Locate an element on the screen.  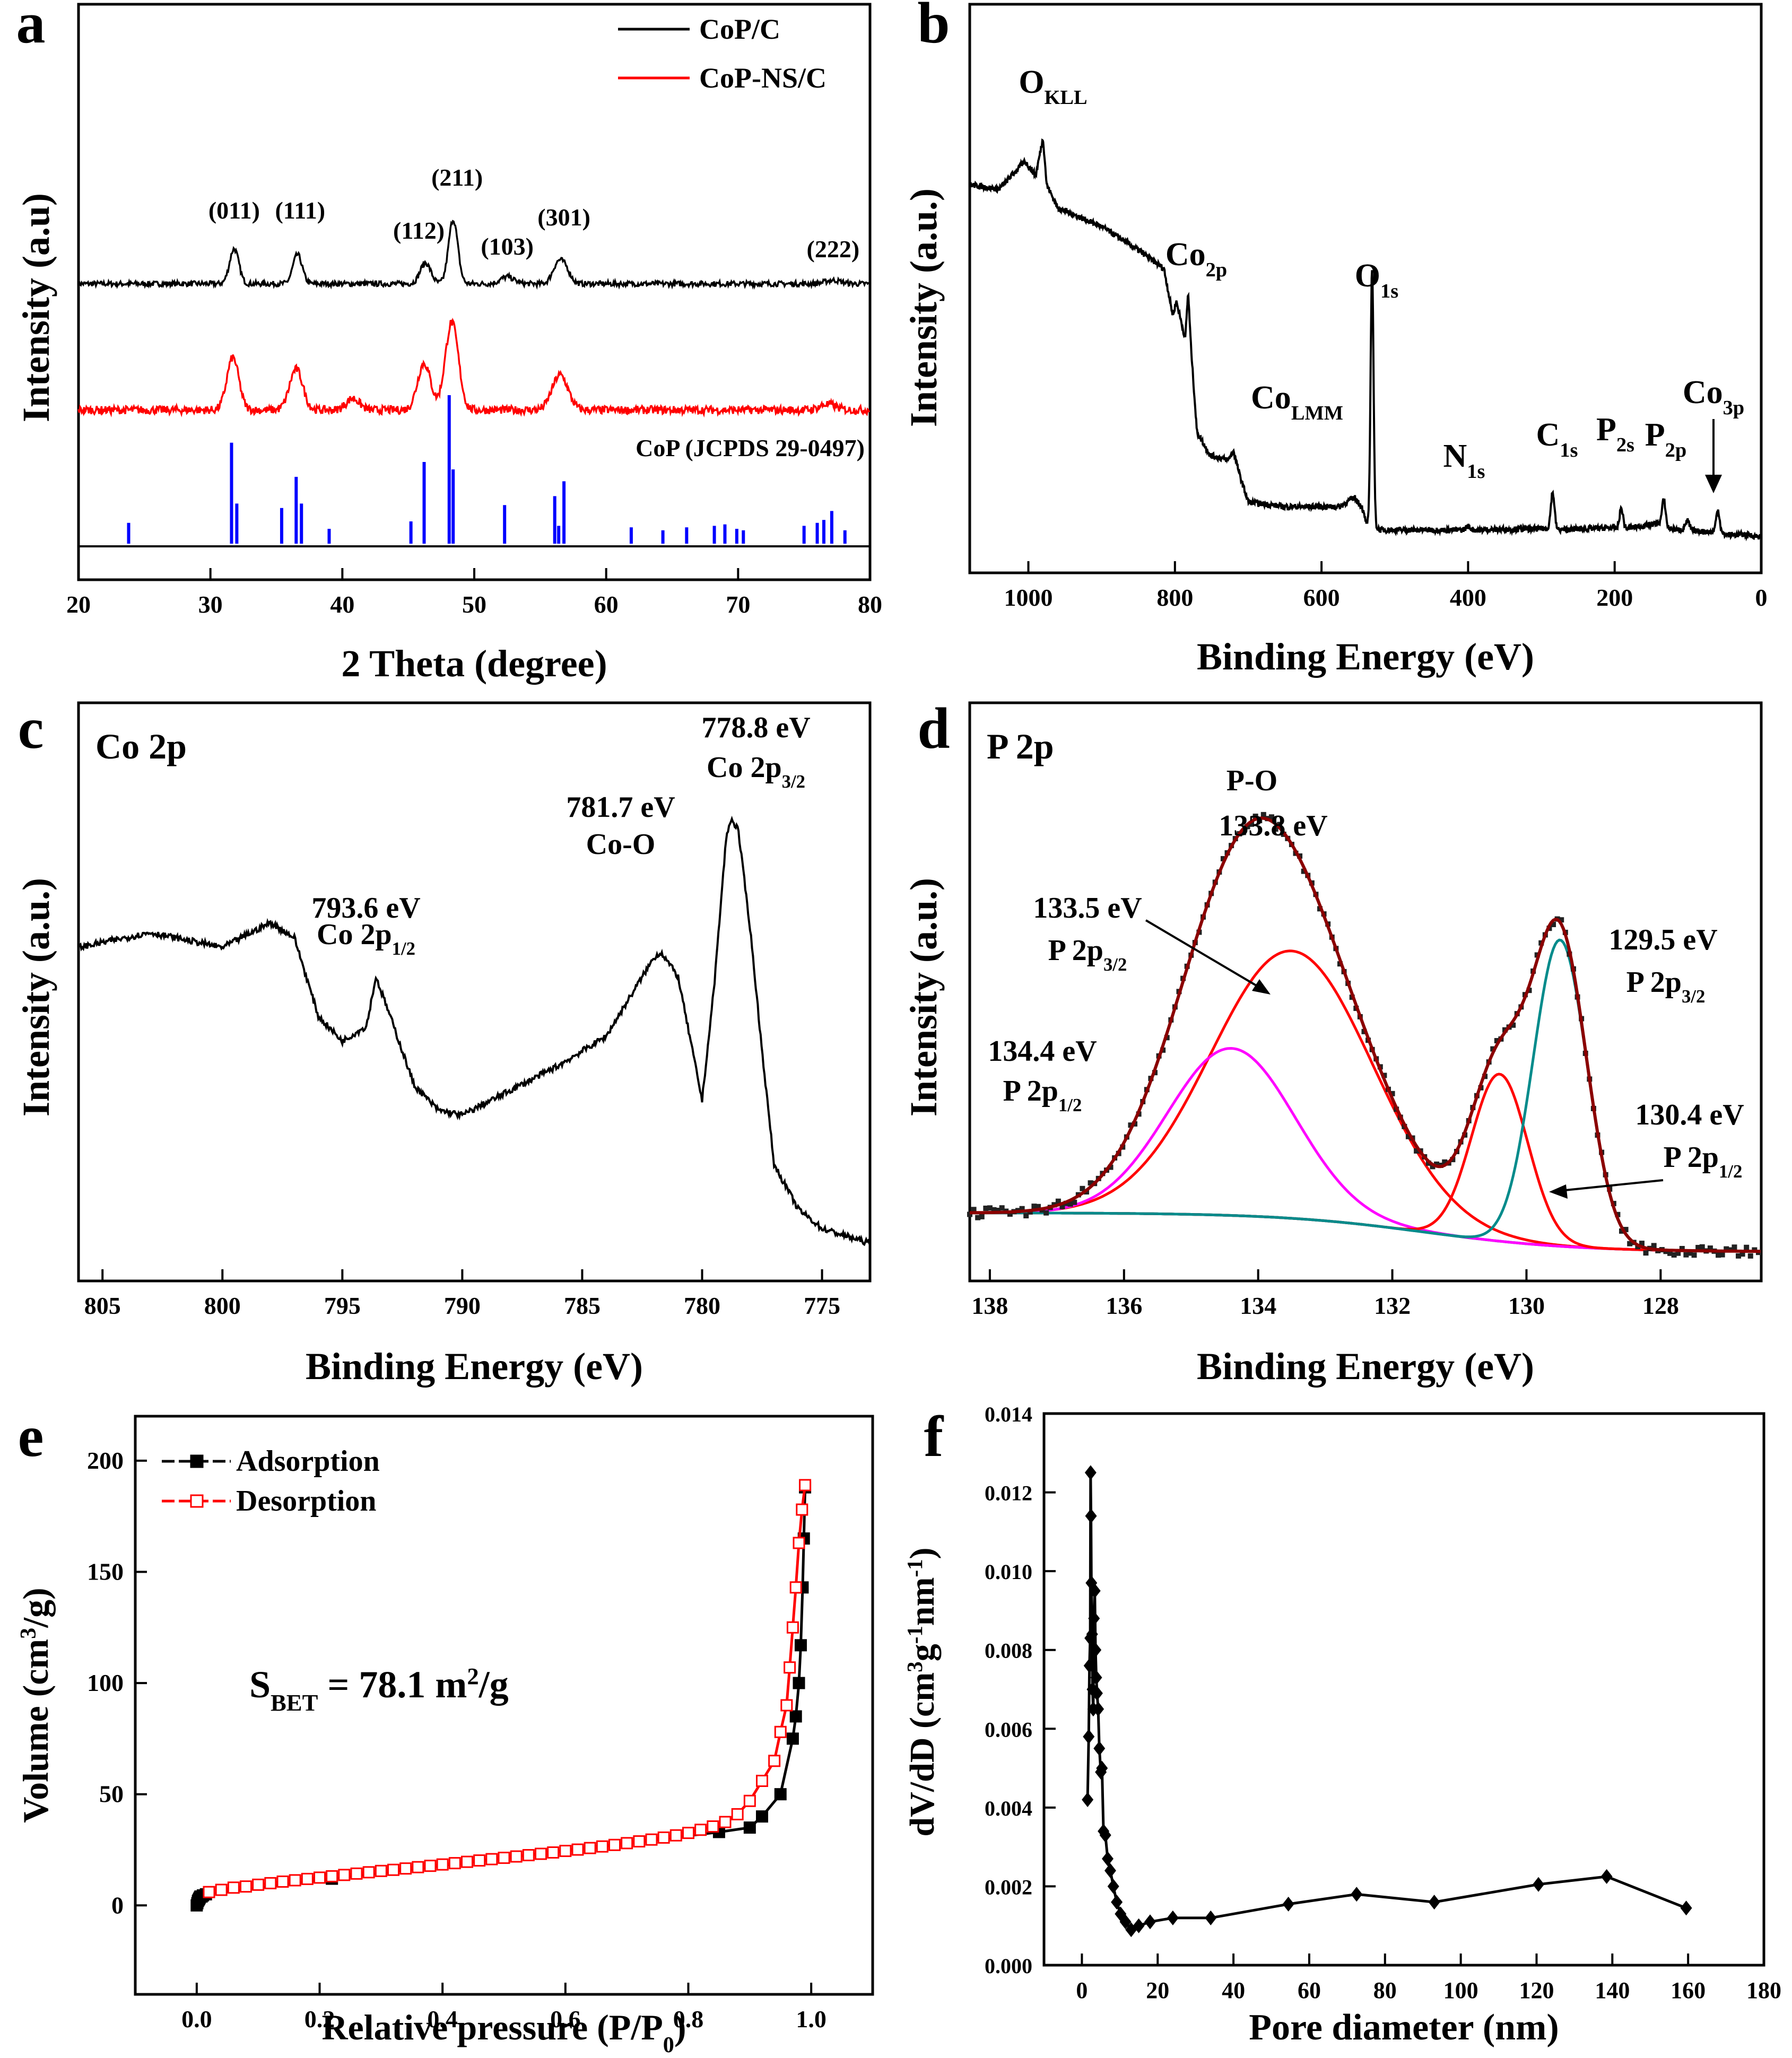
y-tick-label: 0.000 is located at coordinates (1008, 1966).